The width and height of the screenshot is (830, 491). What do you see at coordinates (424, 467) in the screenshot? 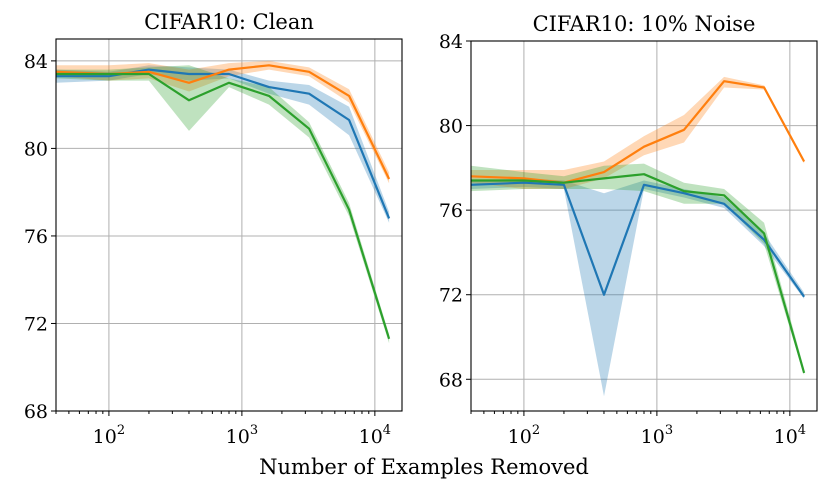
I see `x-axis-label: Number of Examples Removed` at bounding box center [424, 467].